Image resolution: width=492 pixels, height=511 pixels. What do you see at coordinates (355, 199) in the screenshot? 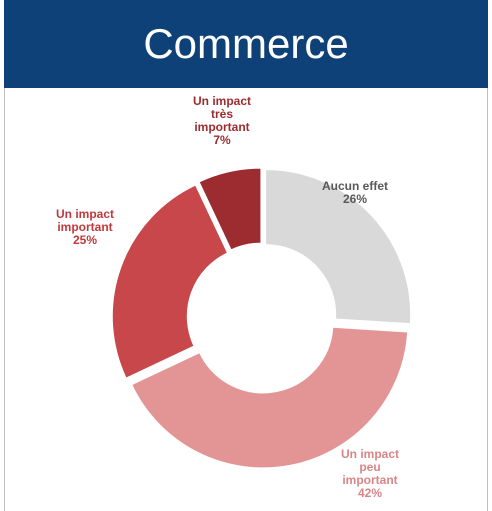
I see `slice-value: 26%` at bounding box center [355, 199].